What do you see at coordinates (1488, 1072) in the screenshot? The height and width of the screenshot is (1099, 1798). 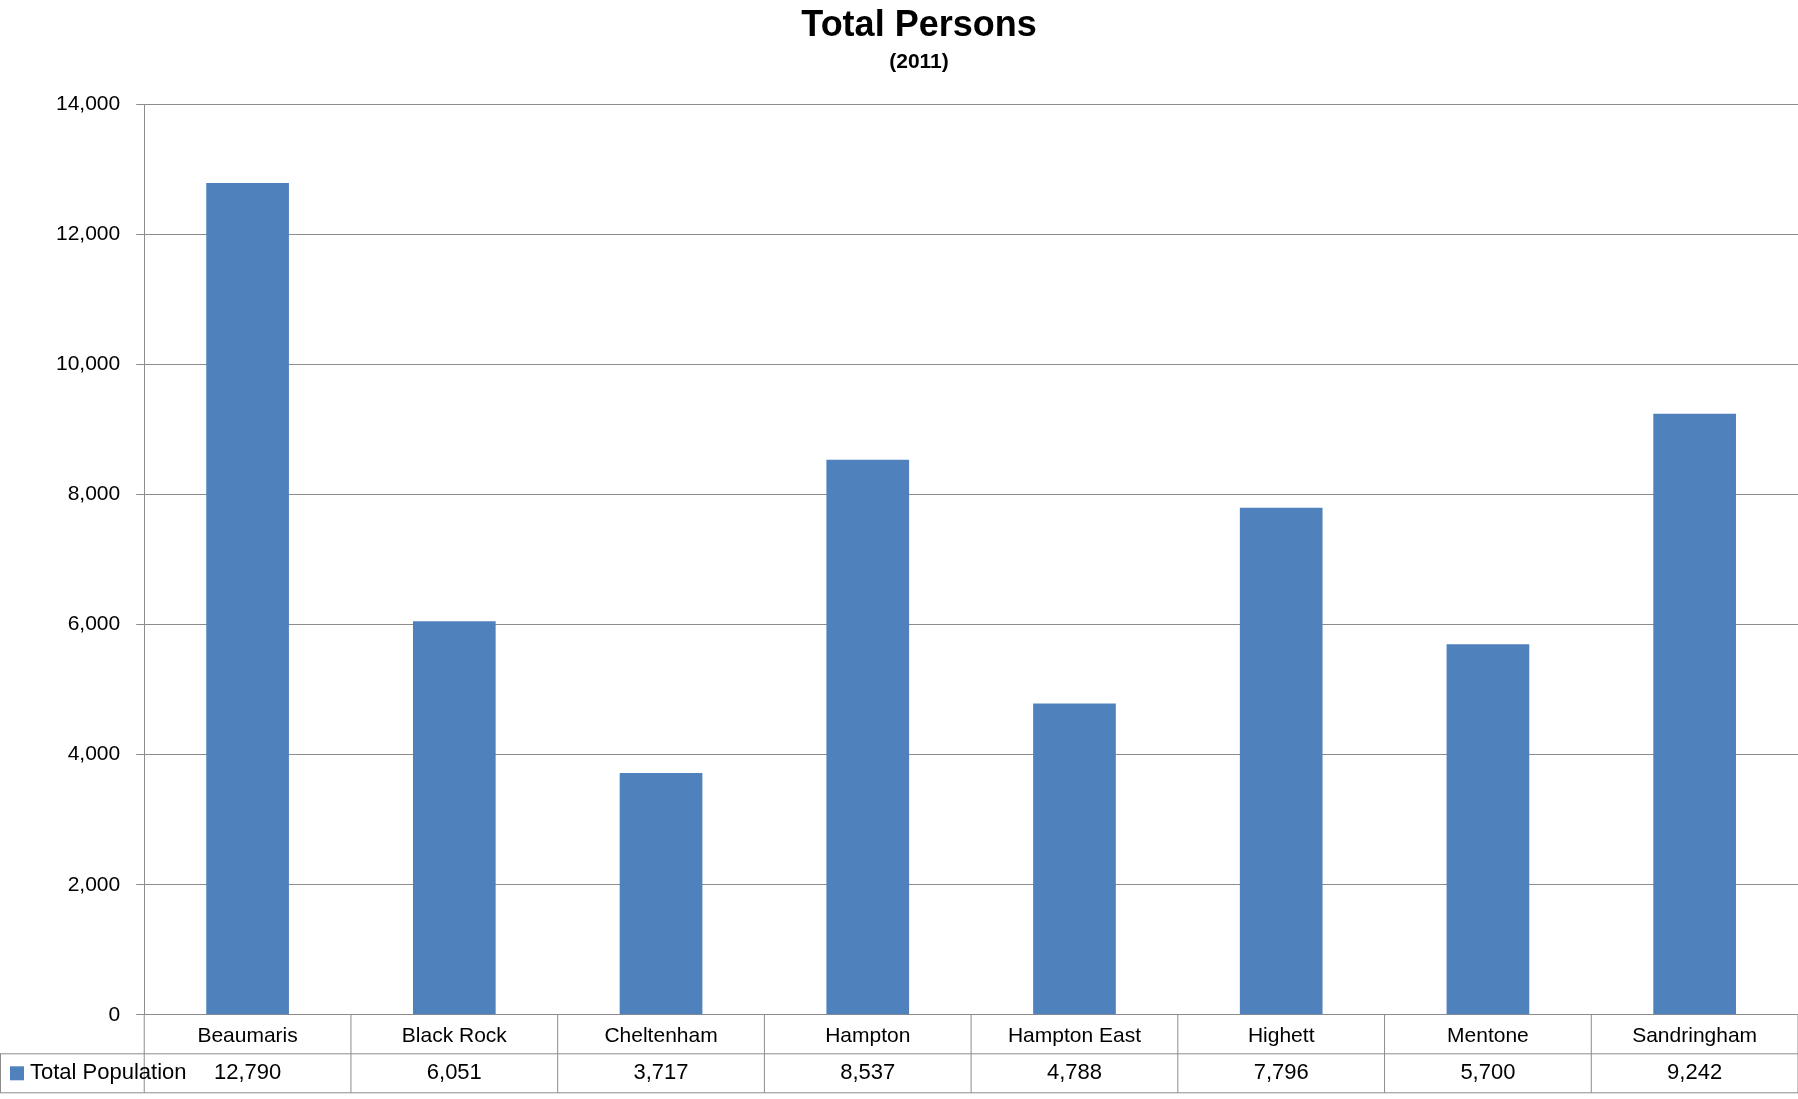 I see `data-label: 5,700` at bounding box center [1488, 1072].